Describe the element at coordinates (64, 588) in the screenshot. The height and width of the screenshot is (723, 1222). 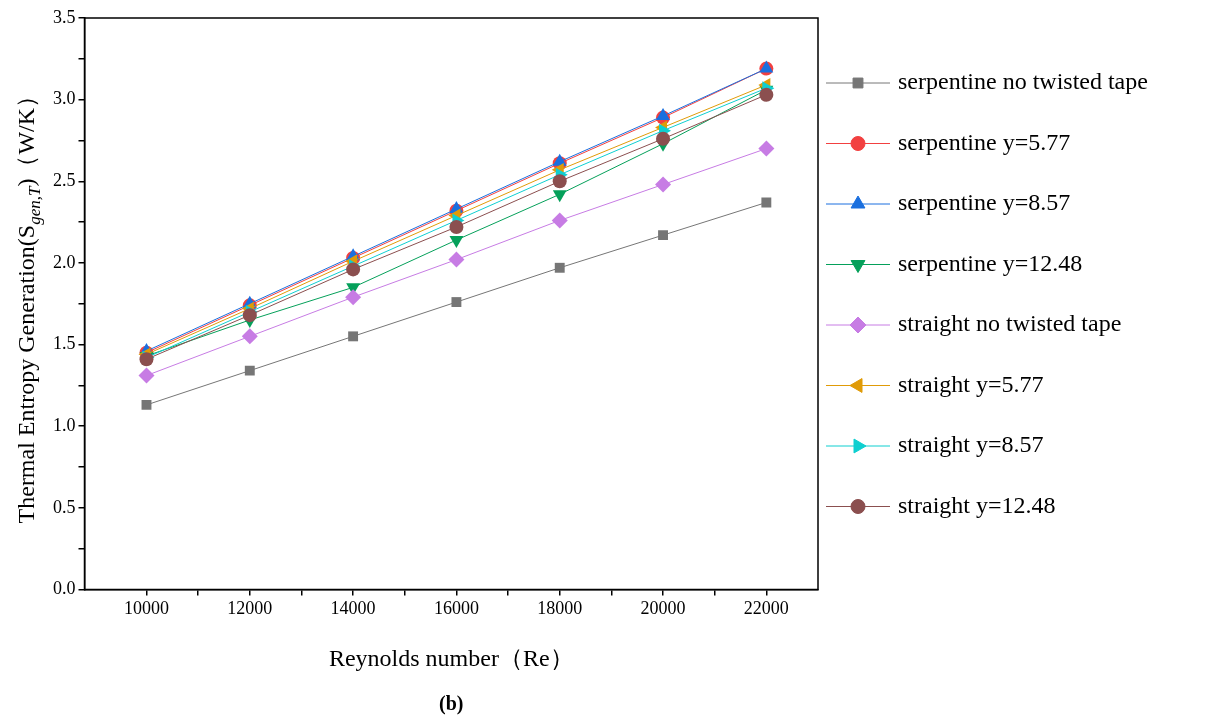
I see `text: 0.0` at that location.